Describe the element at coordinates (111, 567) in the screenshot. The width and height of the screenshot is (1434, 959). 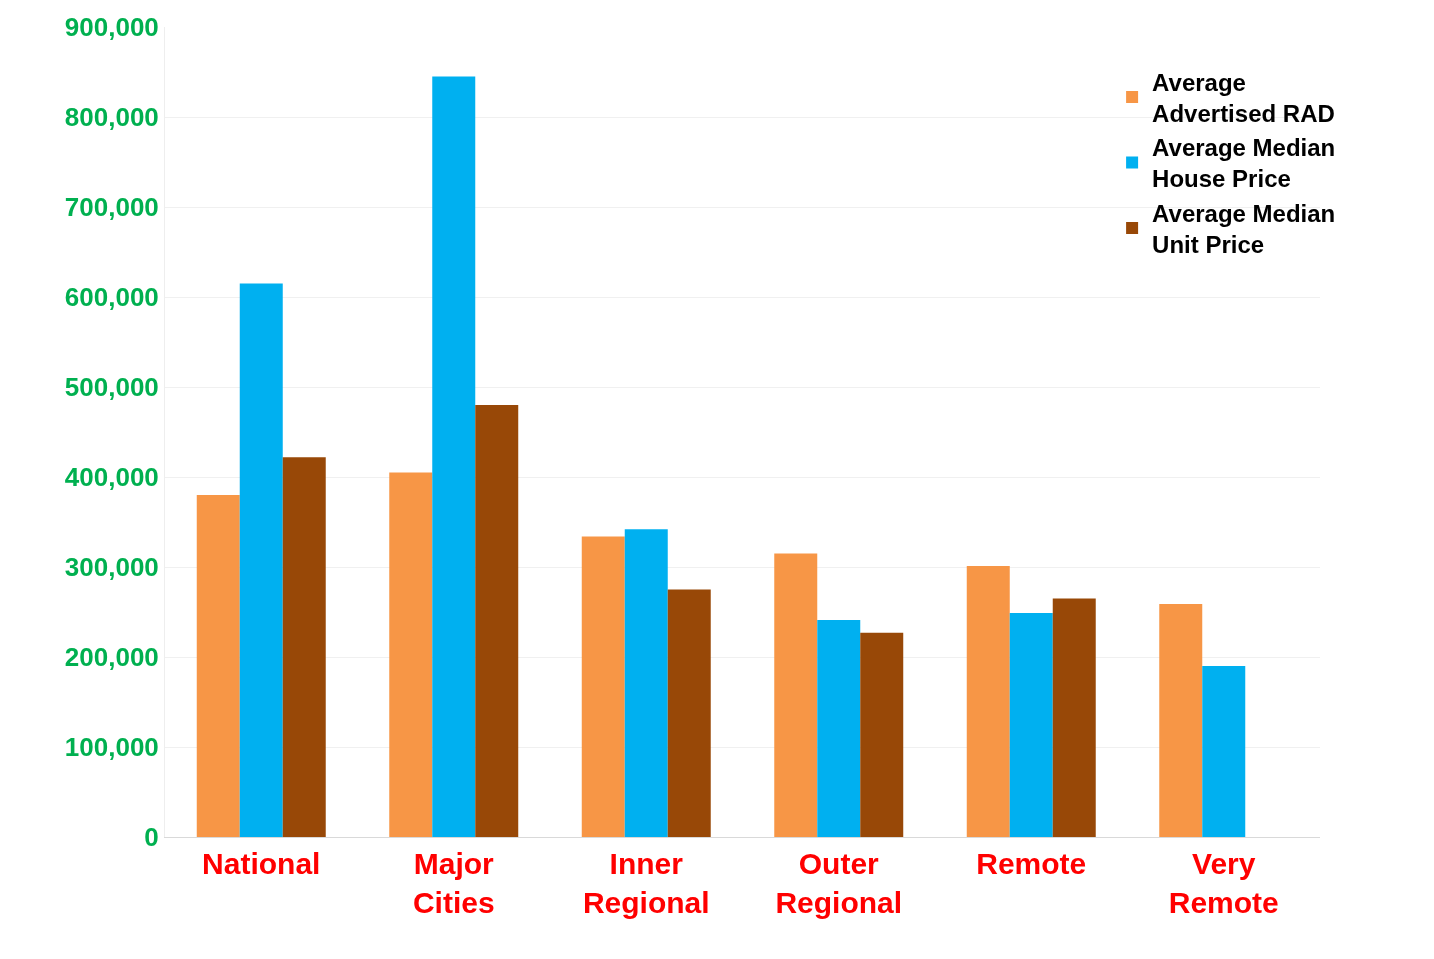
I see `y-tick-label: 300,000` at that location.